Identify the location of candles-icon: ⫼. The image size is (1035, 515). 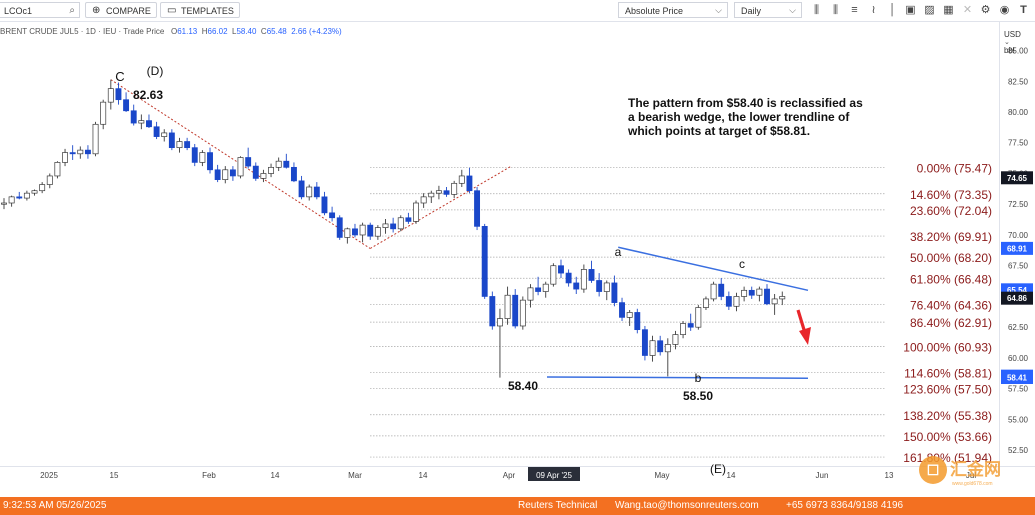
(835, 10).